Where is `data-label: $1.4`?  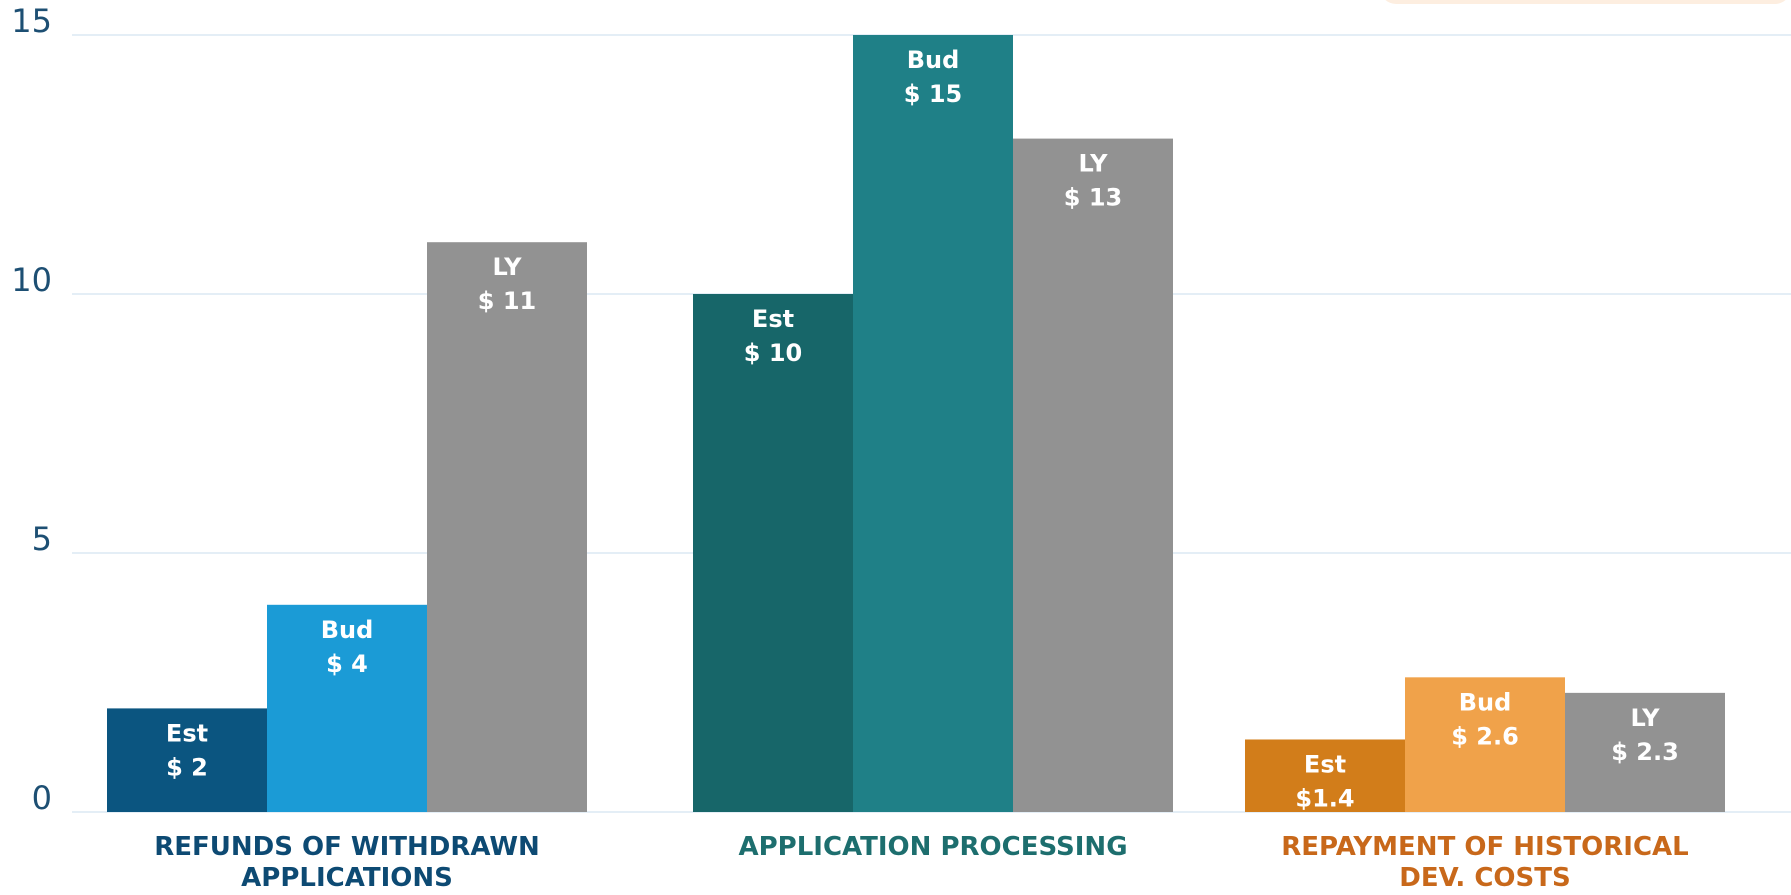
data-label: $1.4 is located at coordinates (1324, 798).